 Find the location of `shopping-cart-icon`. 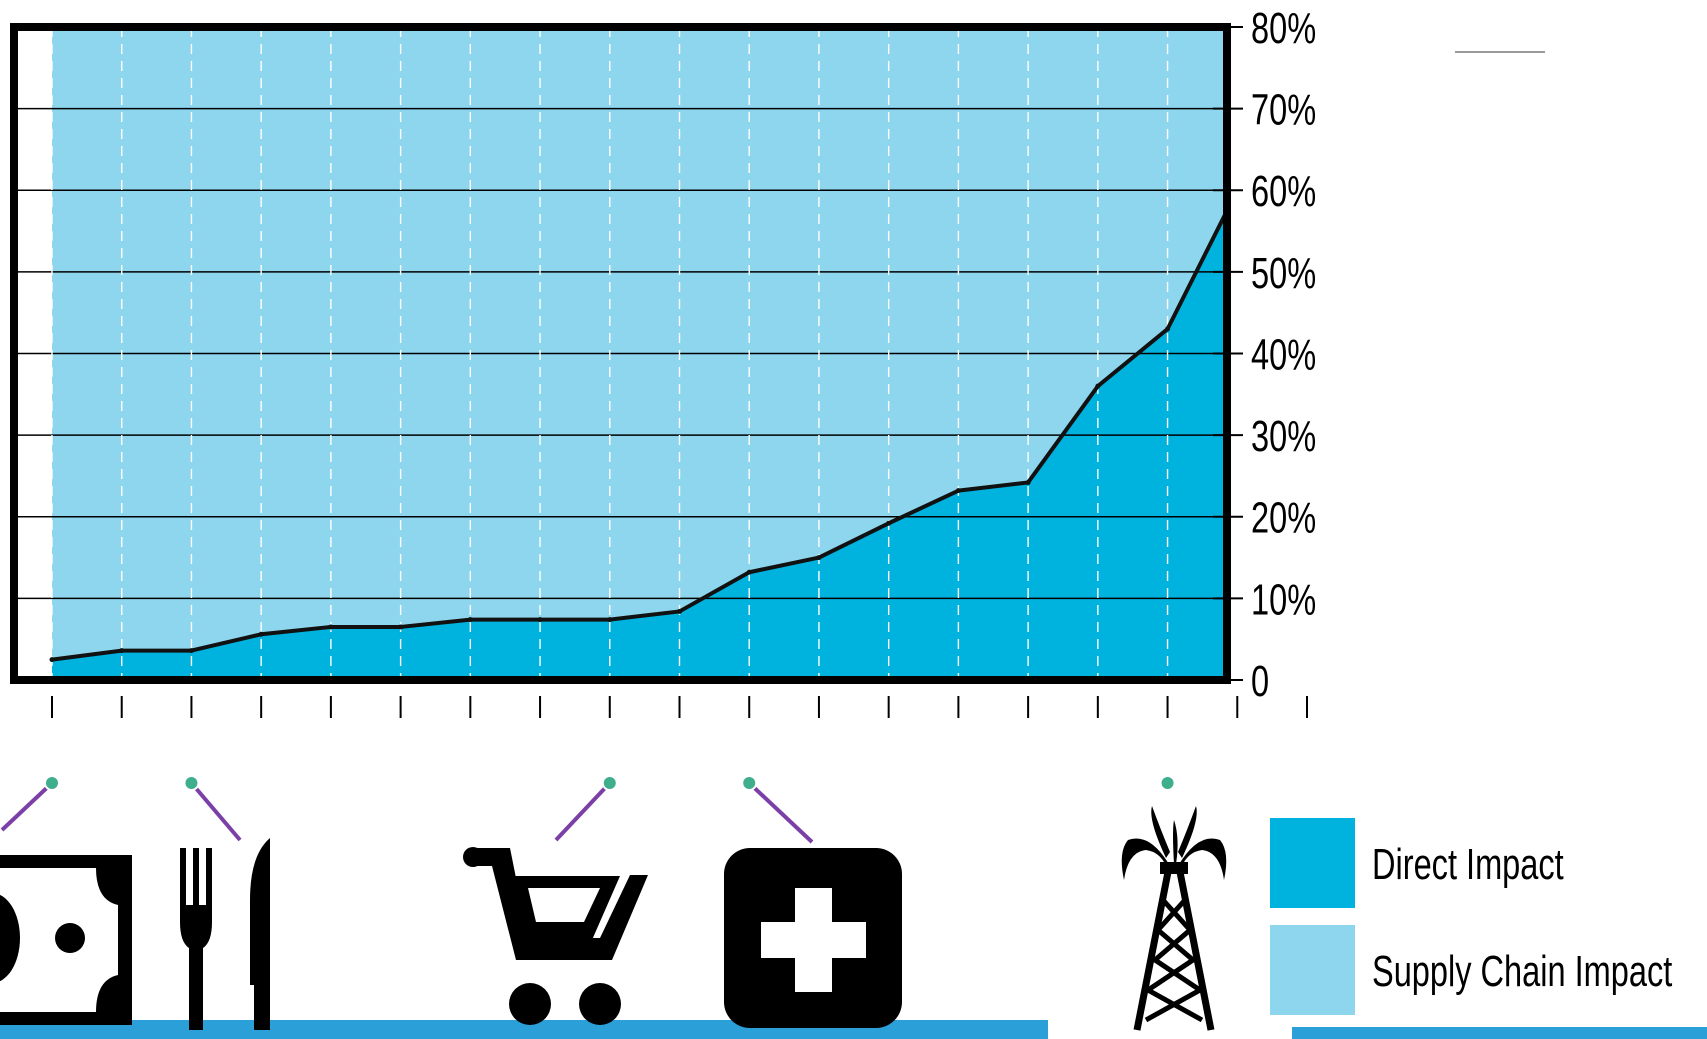

shopping-cart-icon is located at coordinates (555, 936).